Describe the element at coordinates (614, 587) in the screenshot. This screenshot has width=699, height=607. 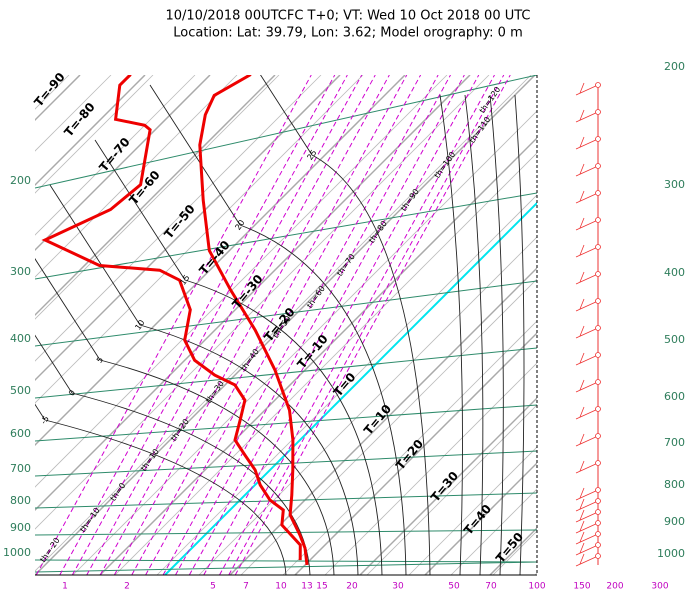
I see `bottom-axis-label: 200` at that location.